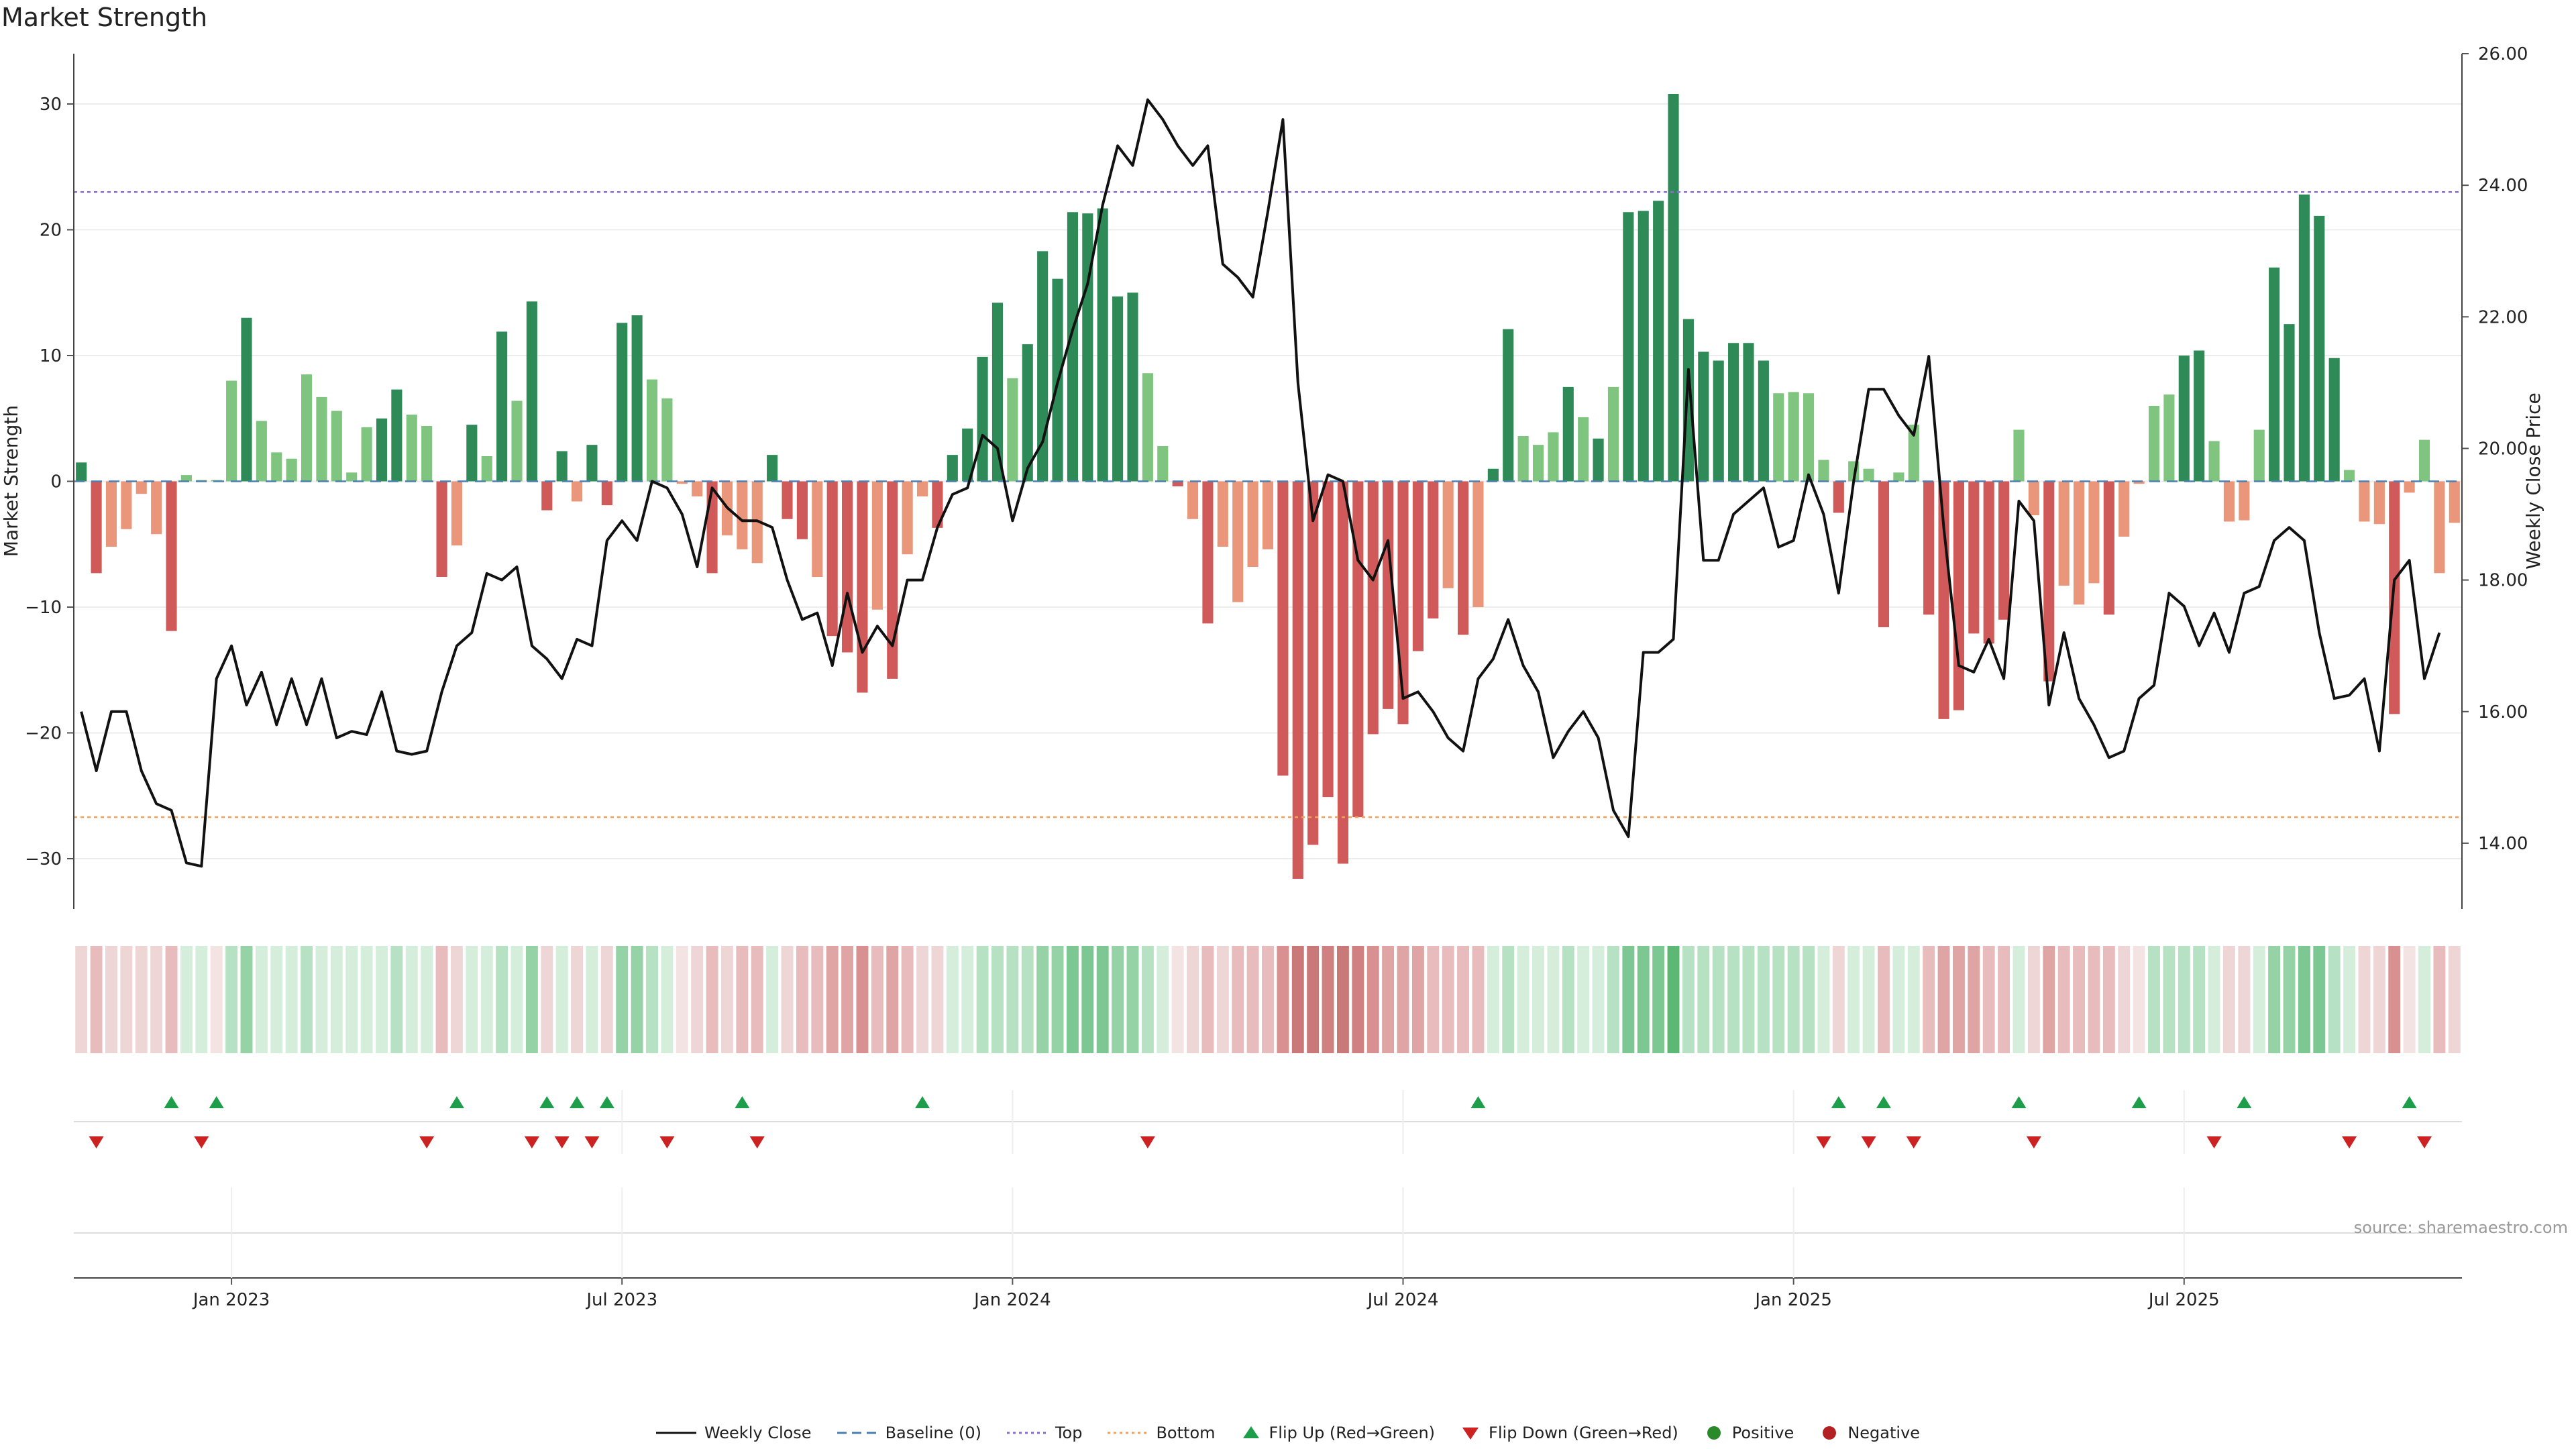 Image resolution: width=2576 pixels, height=1449 pixels. Describe the element at coordinates (1162, 1433) in the screenshot. I see `legend-bottom: Bottom` at that location.